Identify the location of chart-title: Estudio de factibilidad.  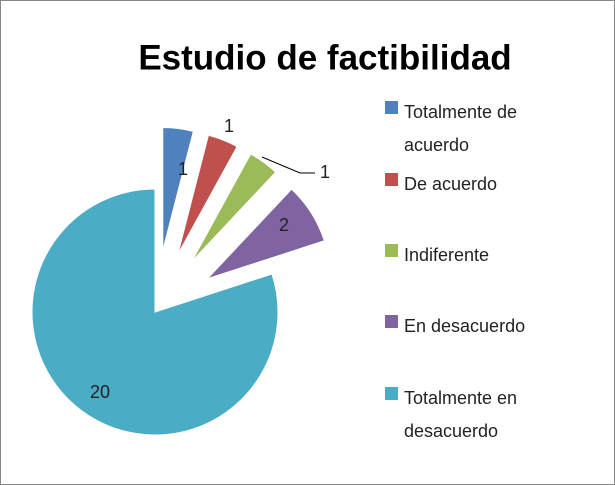
(324, 57).